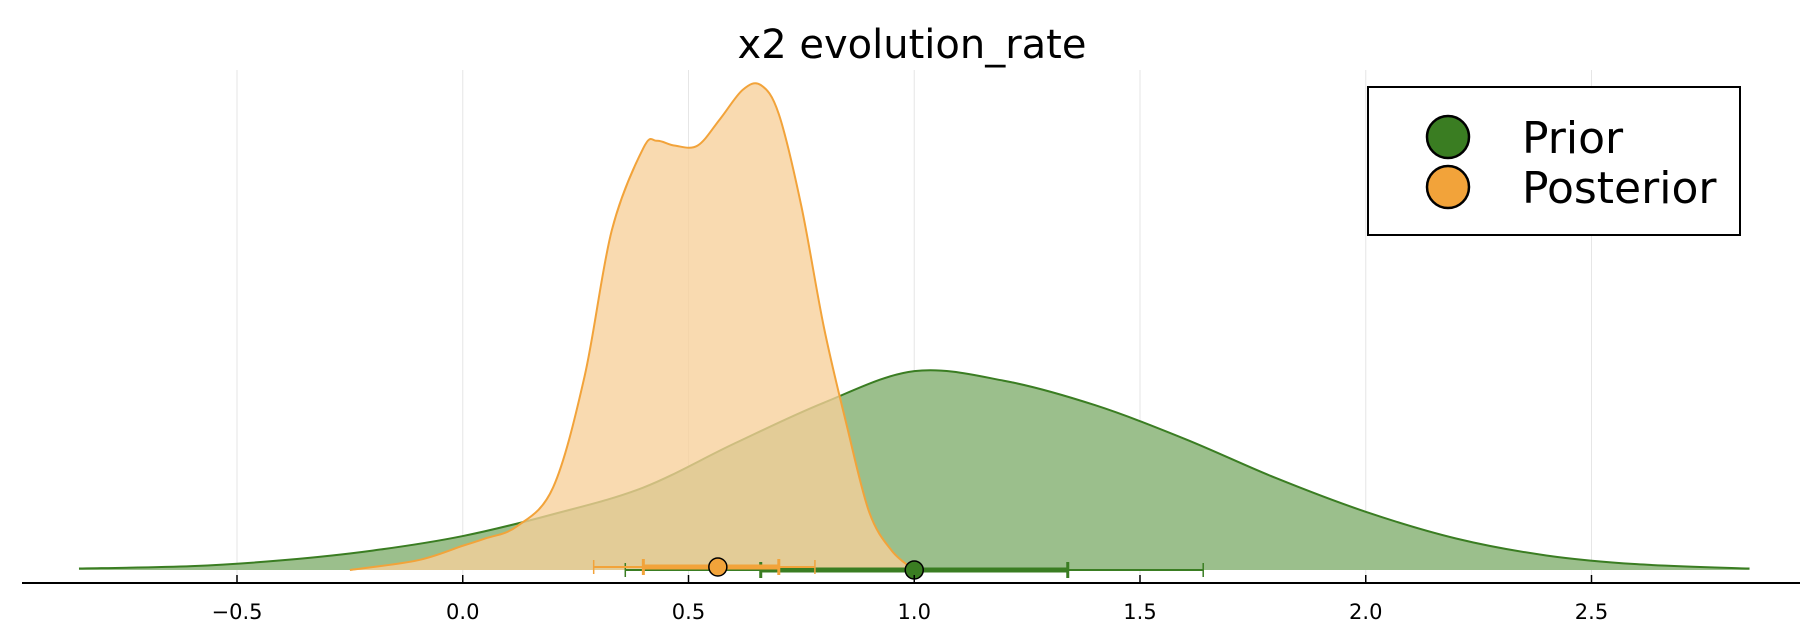 The image size is (1820, 640). I want to click on legend-label-prior: Prior, so click(1573, 138).